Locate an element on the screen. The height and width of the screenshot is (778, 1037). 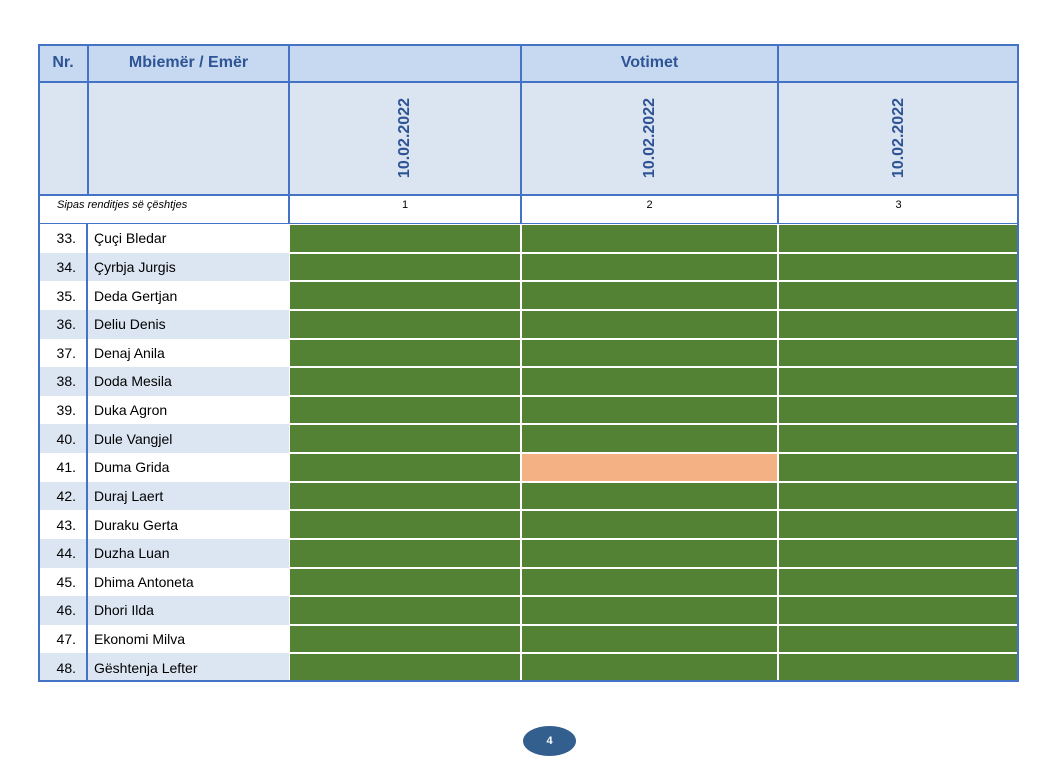
header-name: Mbiemër / Emër is located at coordinates (188, 63).